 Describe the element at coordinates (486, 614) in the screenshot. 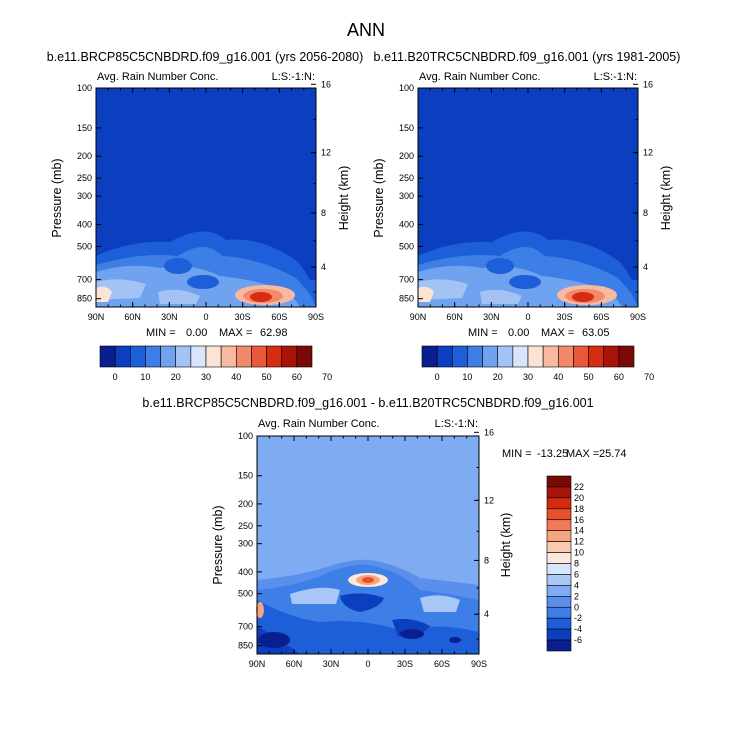

I see `panel-3-y2tick-label: 4` at that location.